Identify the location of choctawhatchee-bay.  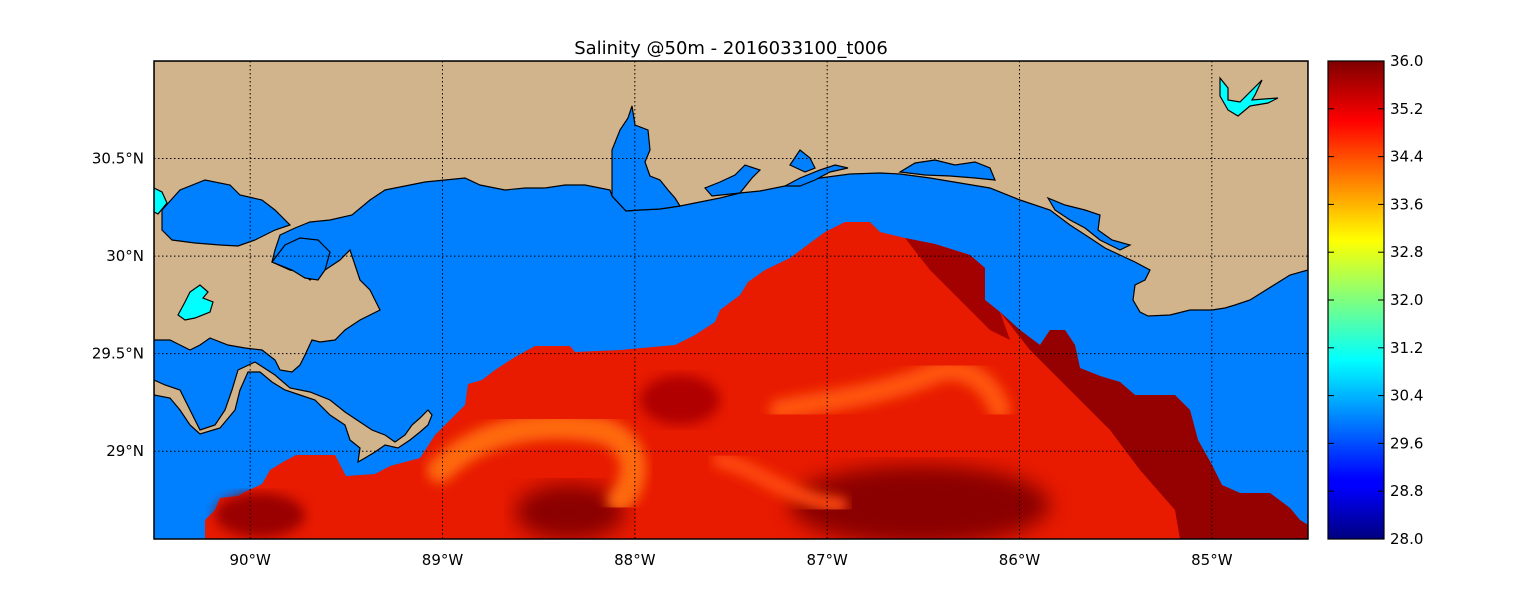
(816, 175).